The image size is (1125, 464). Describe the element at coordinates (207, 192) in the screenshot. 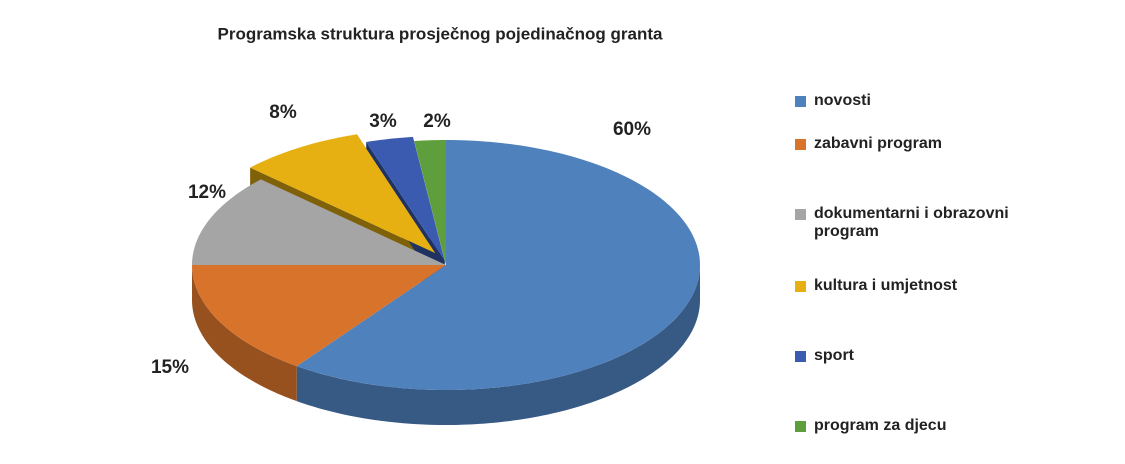

I see `data-label: 12%` at that location.